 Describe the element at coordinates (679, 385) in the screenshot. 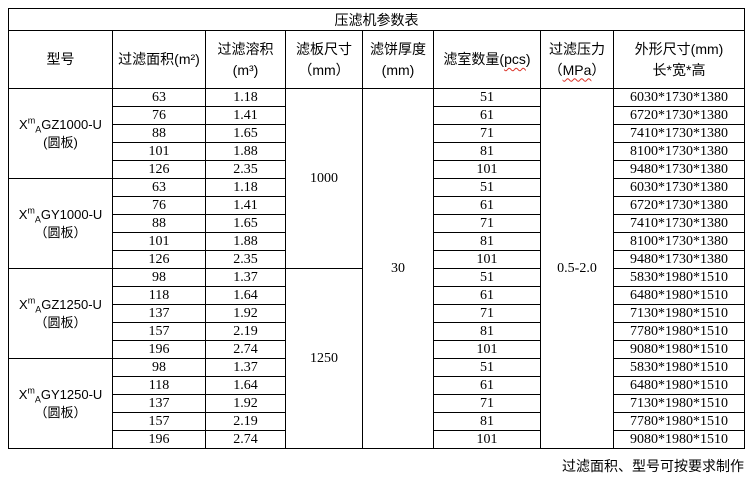

I see `dims-cell: 6480*1980*1510` at that location.